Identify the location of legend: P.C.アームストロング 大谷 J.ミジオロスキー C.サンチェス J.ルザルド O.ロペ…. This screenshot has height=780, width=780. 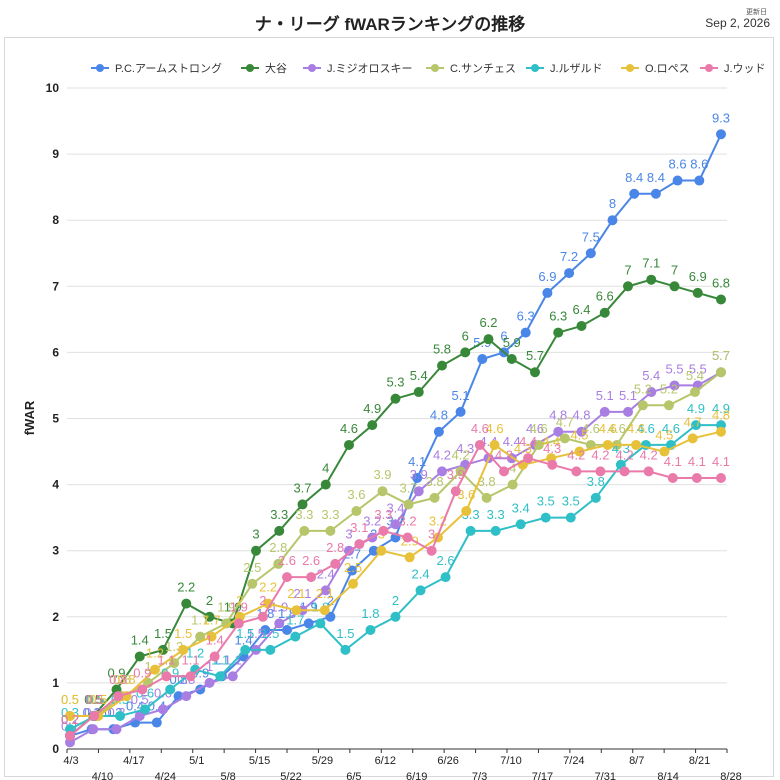
(428, 68).